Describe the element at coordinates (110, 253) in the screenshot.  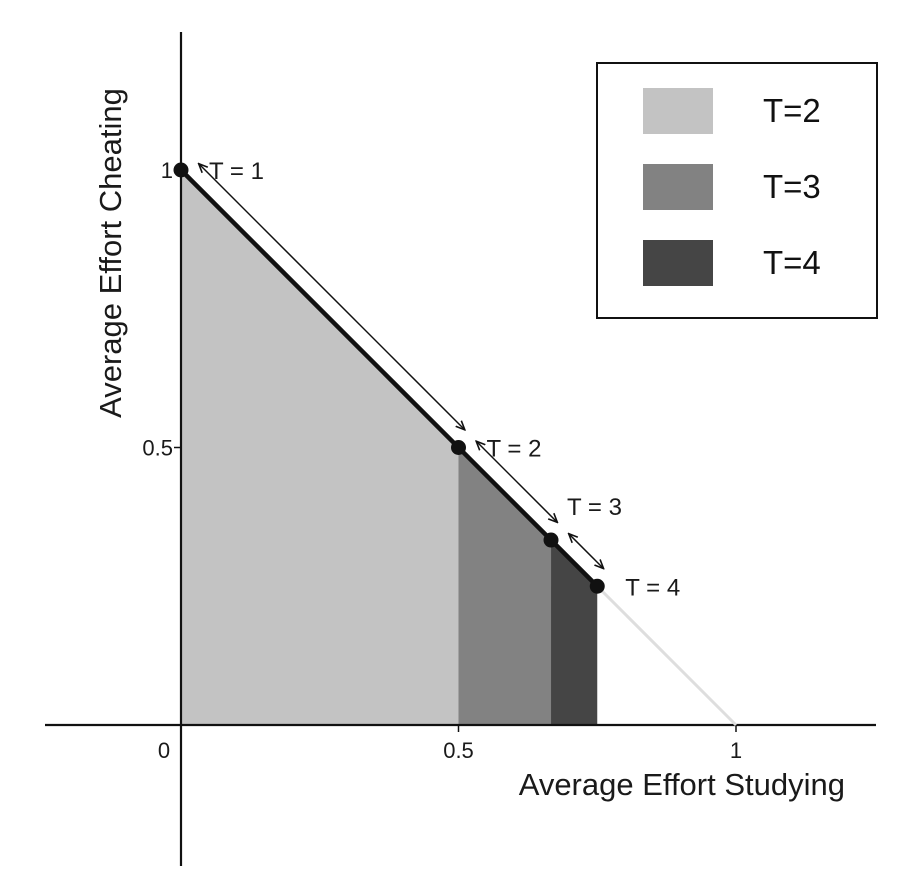
I see `y-axis-label: Average Effort Cheating` at that location.